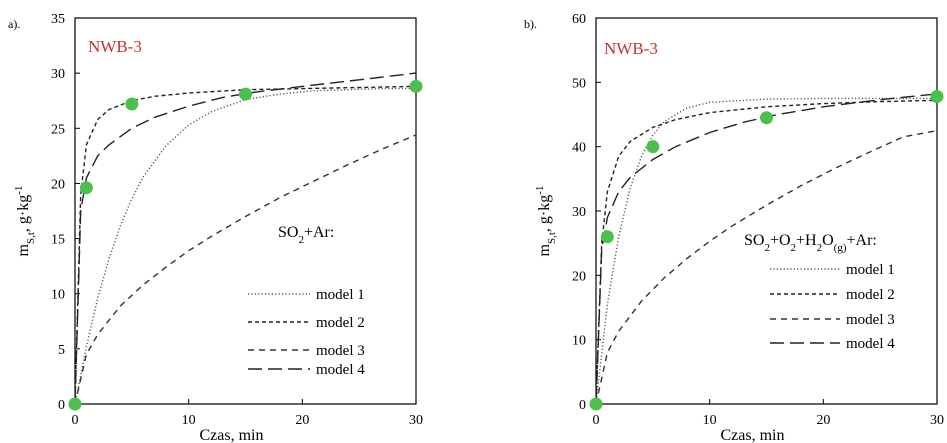 This screenshot has width=947, height=443. I want to click on legend-title: SO2+Ar:, so click(306, 235).